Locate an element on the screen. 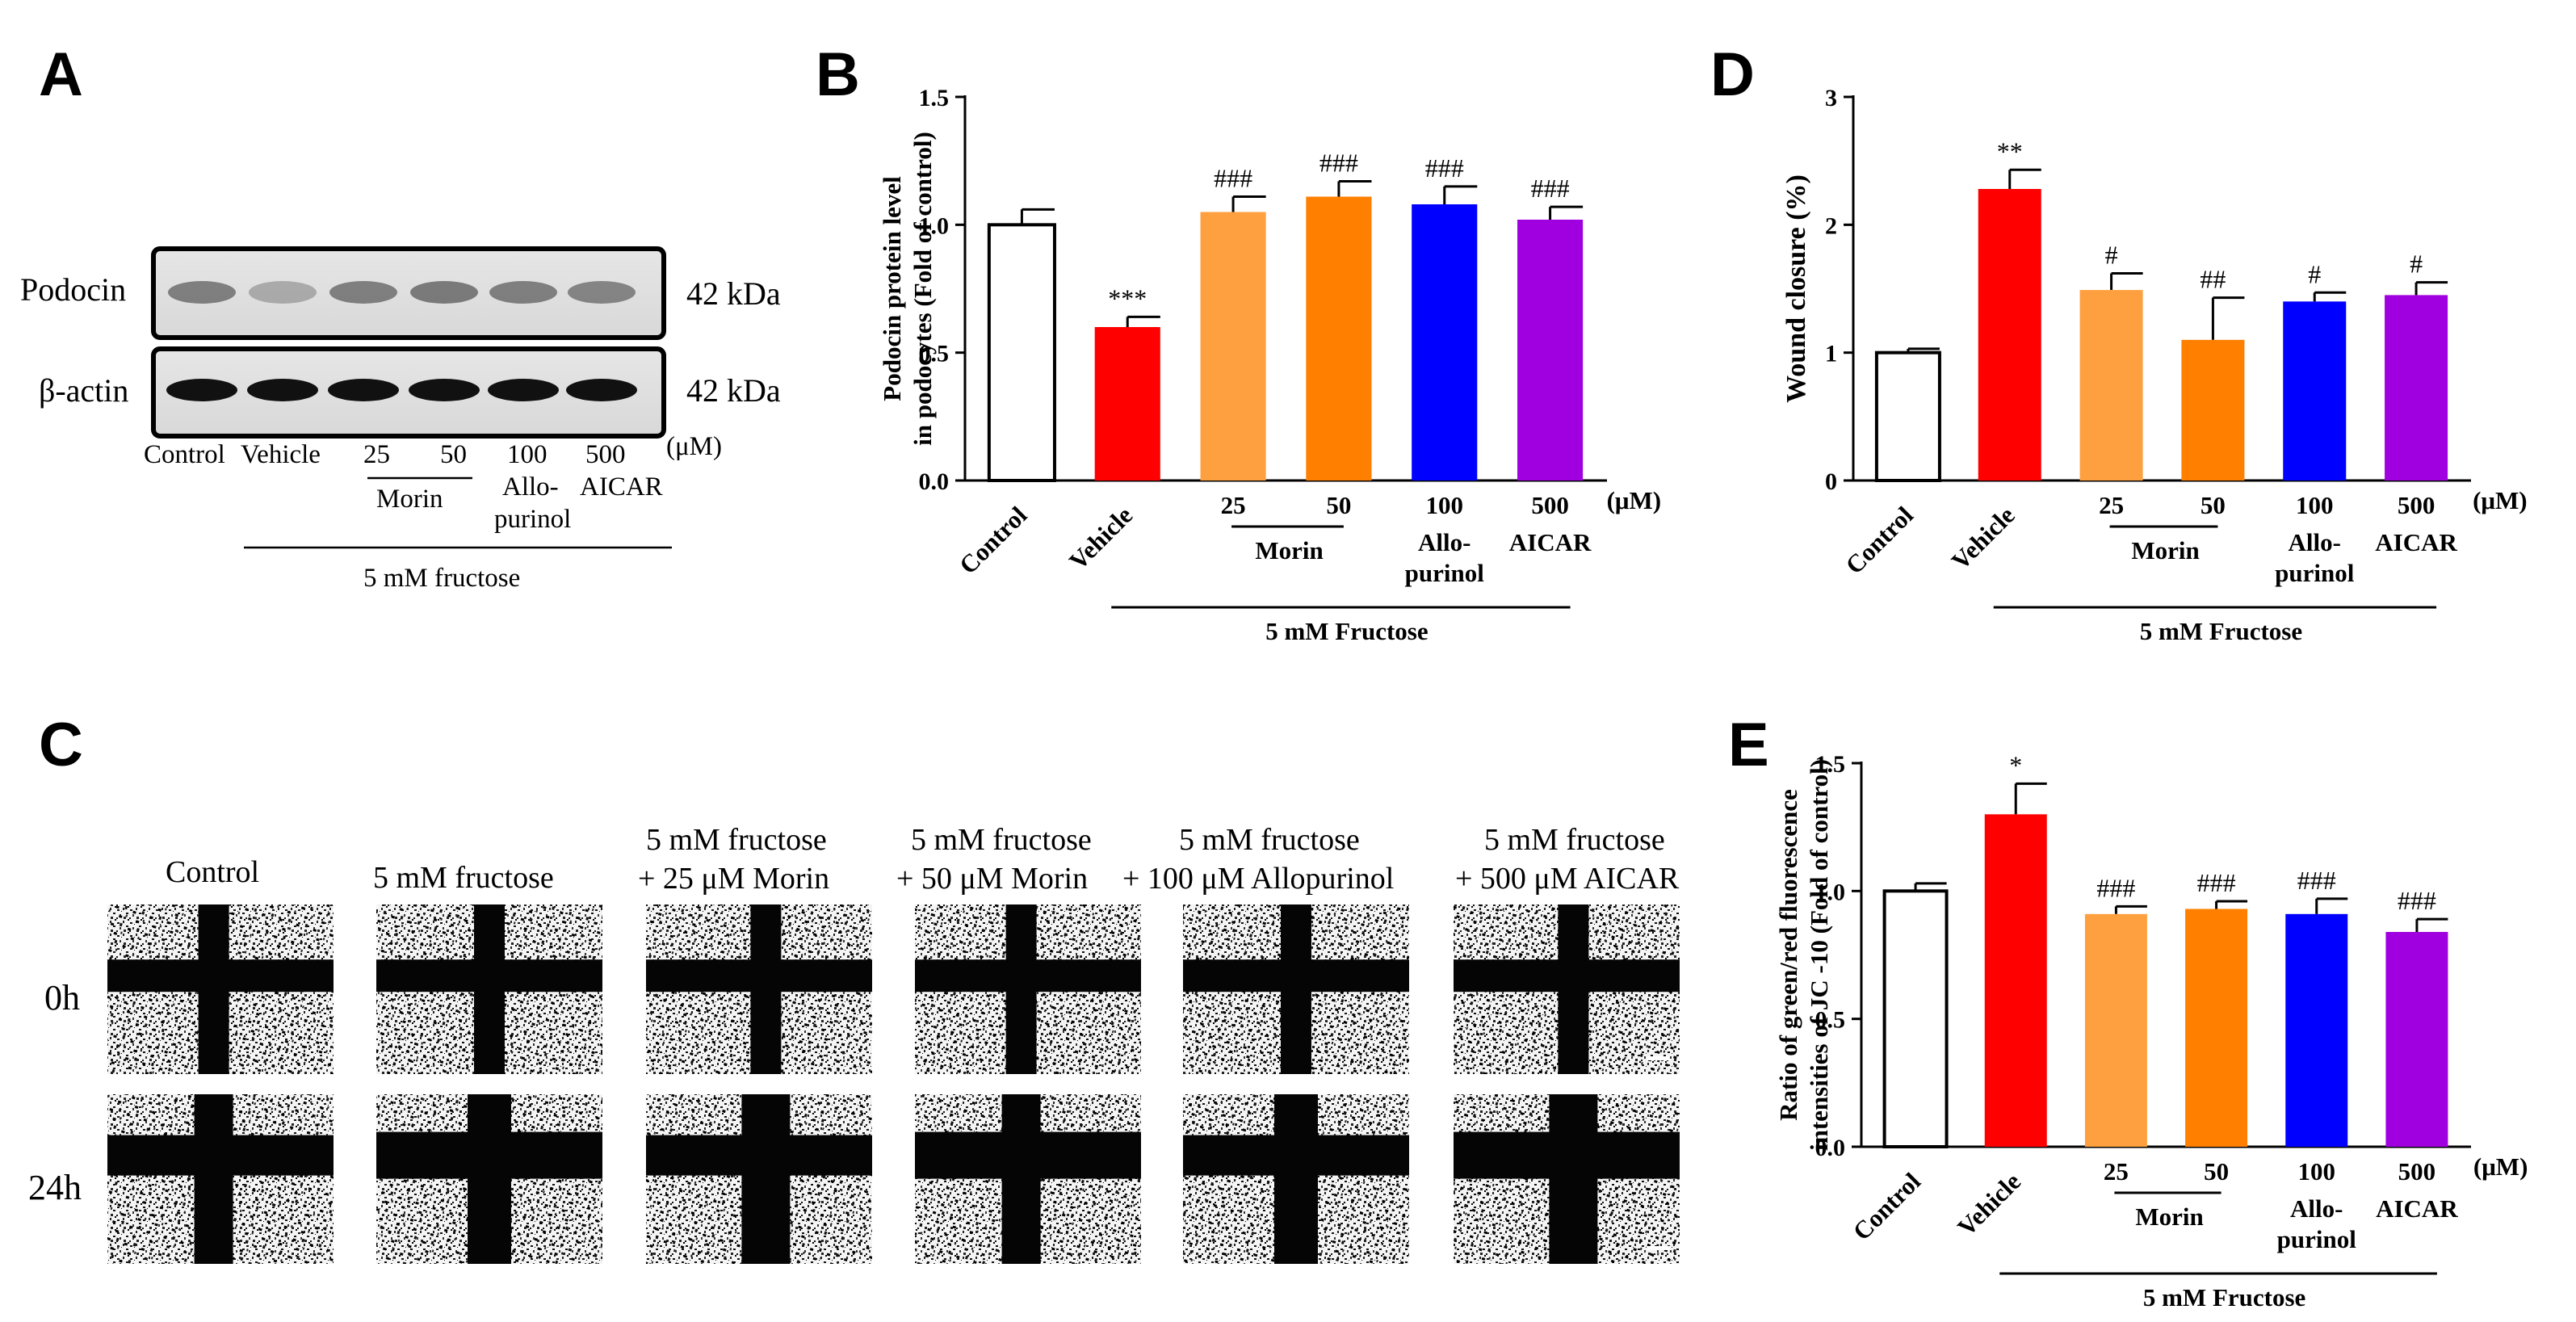 Image resolution: width=2576 pixels, height=1322 pixels. blot-row-label-actin: β-actin is located at coordinates (84, 391).